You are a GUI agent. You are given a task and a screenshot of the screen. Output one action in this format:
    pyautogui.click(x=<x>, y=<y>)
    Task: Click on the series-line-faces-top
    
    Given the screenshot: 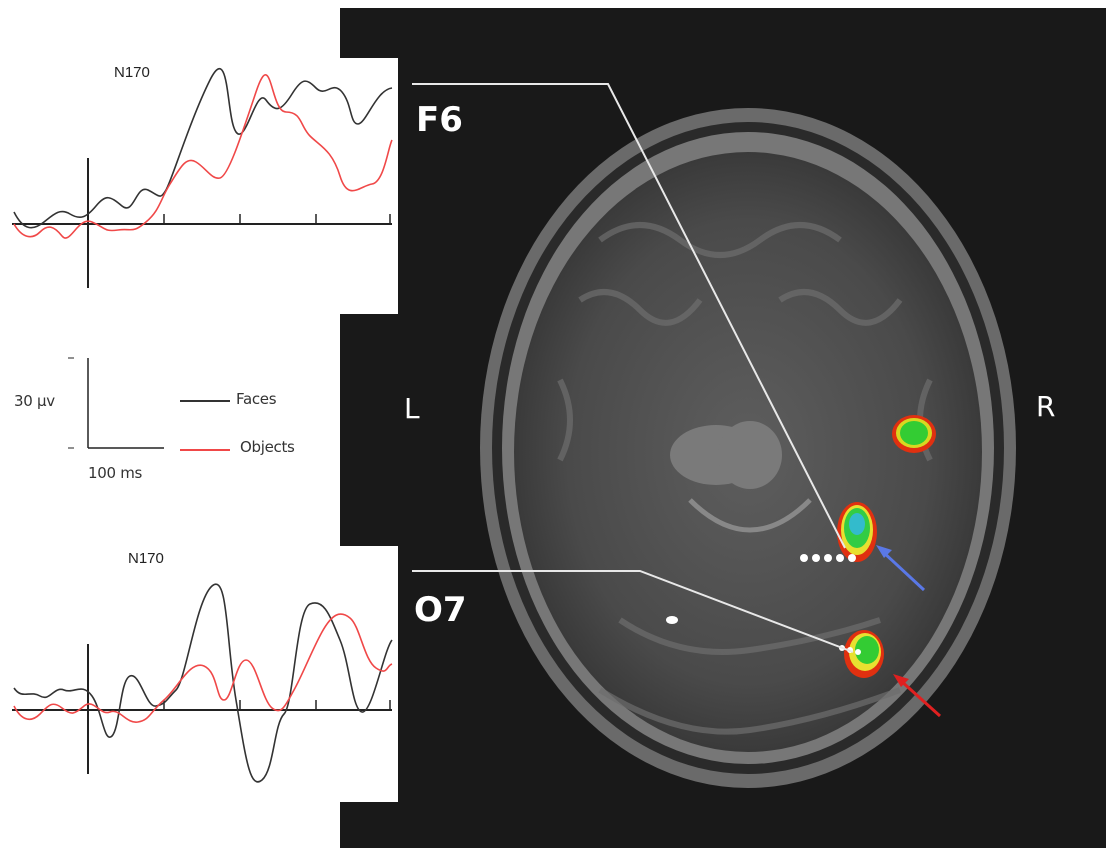 What is the action you would take?
    pyautogui.click(x=203, y=148)
    